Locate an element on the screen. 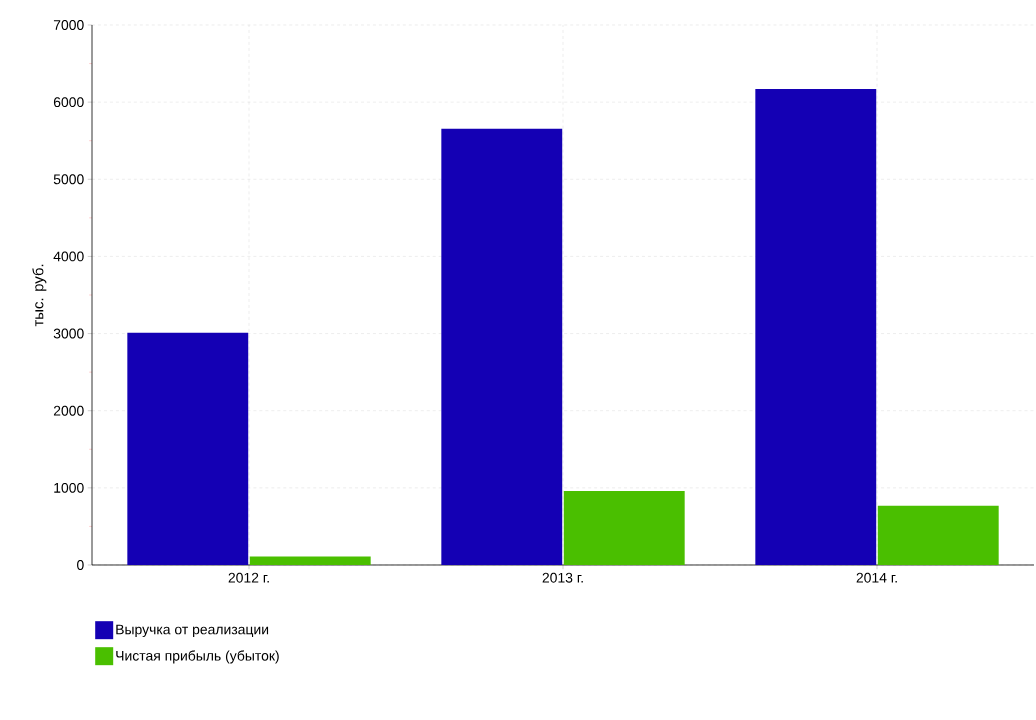 Image resolution: width=1036 pixels, height=720 pixels. y-axis-title: тыс. руб. is located at coordinates (39, 295).